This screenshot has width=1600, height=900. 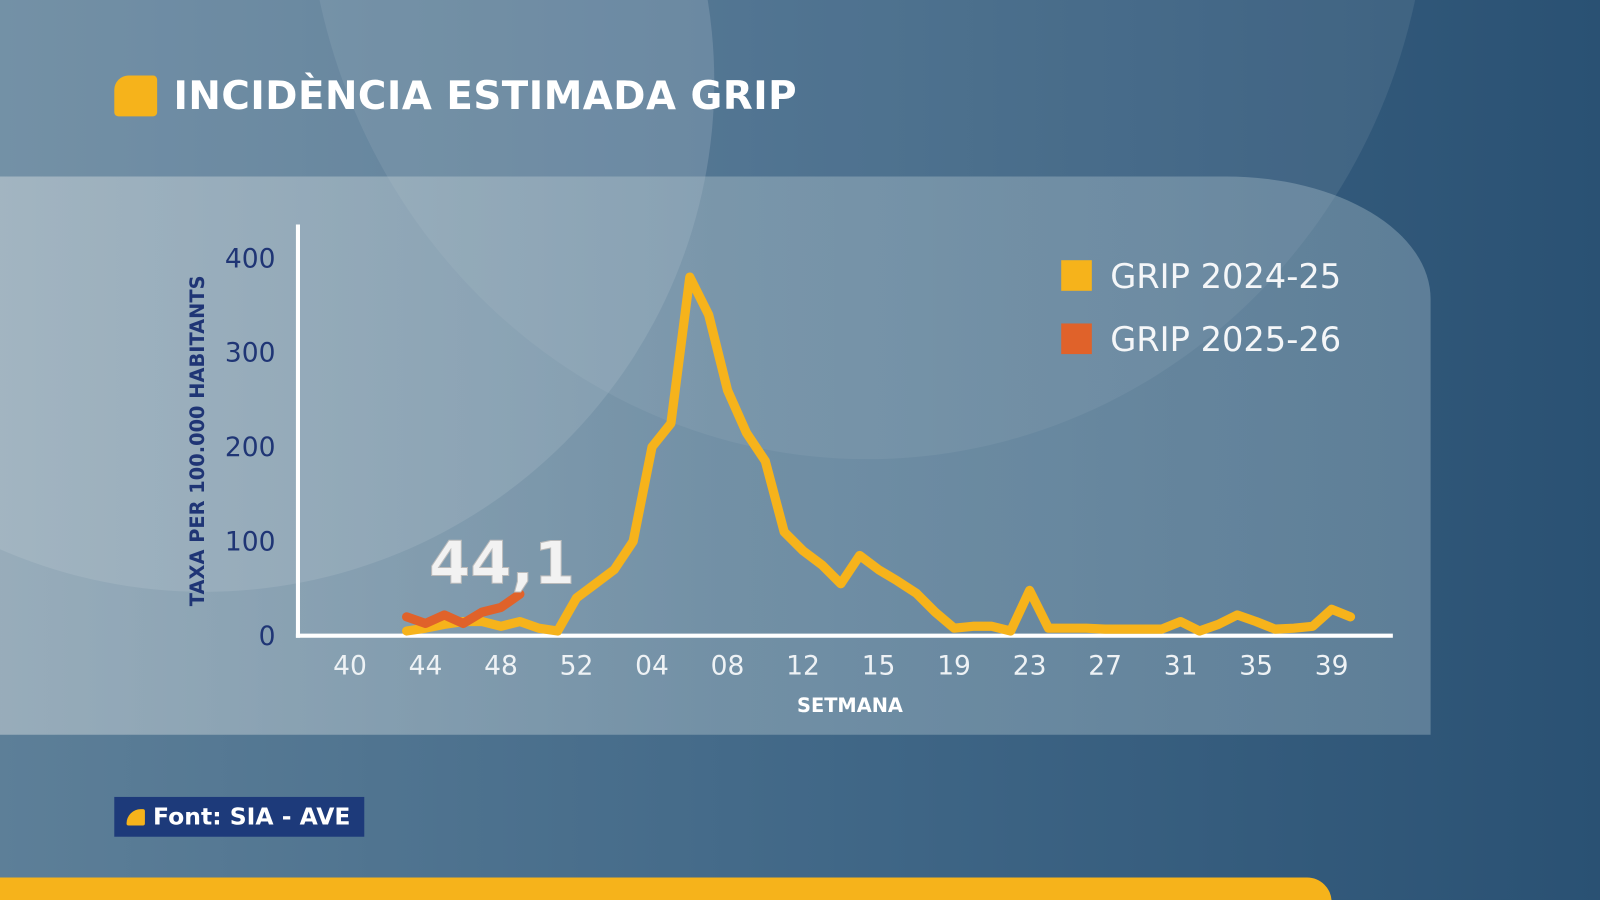 What do you see at coordinates (485, 96) in the screenshot?
I see `page-title: INCIDÈNCIA ESTIMADA GRIP` at bounding box center [485, 96].